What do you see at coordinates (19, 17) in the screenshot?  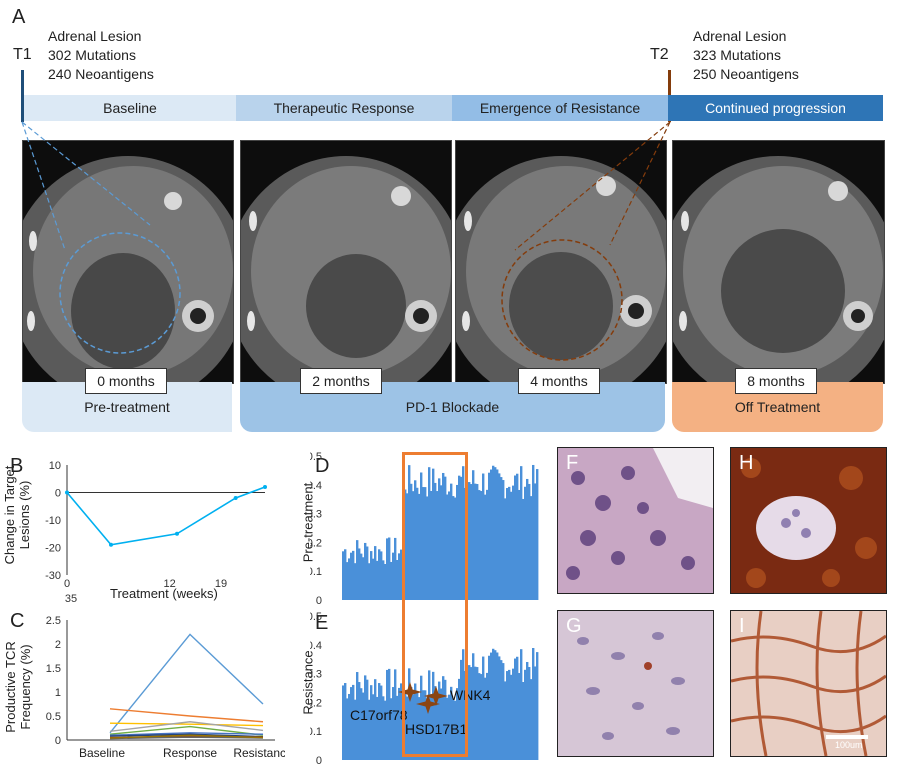 I see `panel-label-a: A` at bounding box center [19, 17].